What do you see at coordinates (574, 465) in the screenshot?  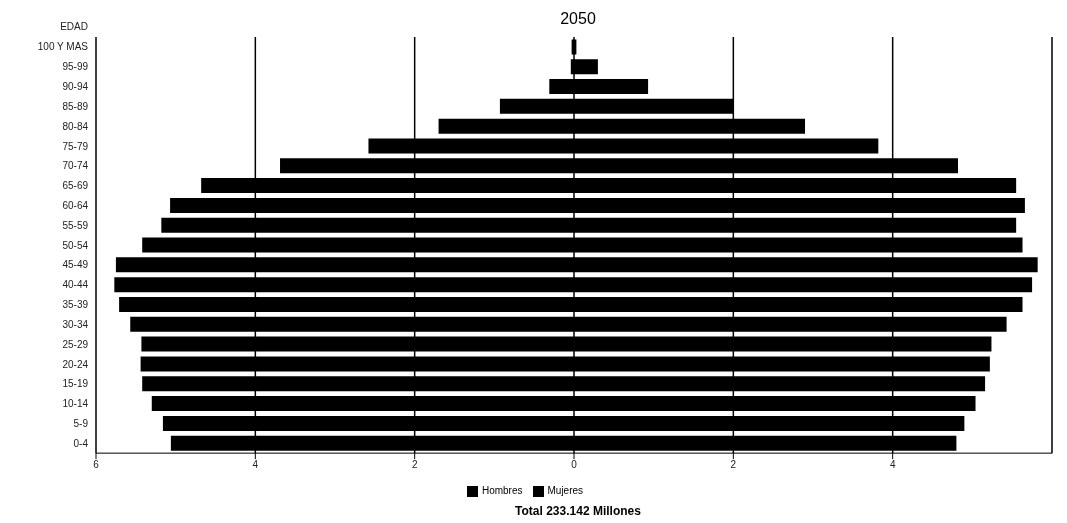 I see `x-tick-label: 0` at bounding box center [574, 465].